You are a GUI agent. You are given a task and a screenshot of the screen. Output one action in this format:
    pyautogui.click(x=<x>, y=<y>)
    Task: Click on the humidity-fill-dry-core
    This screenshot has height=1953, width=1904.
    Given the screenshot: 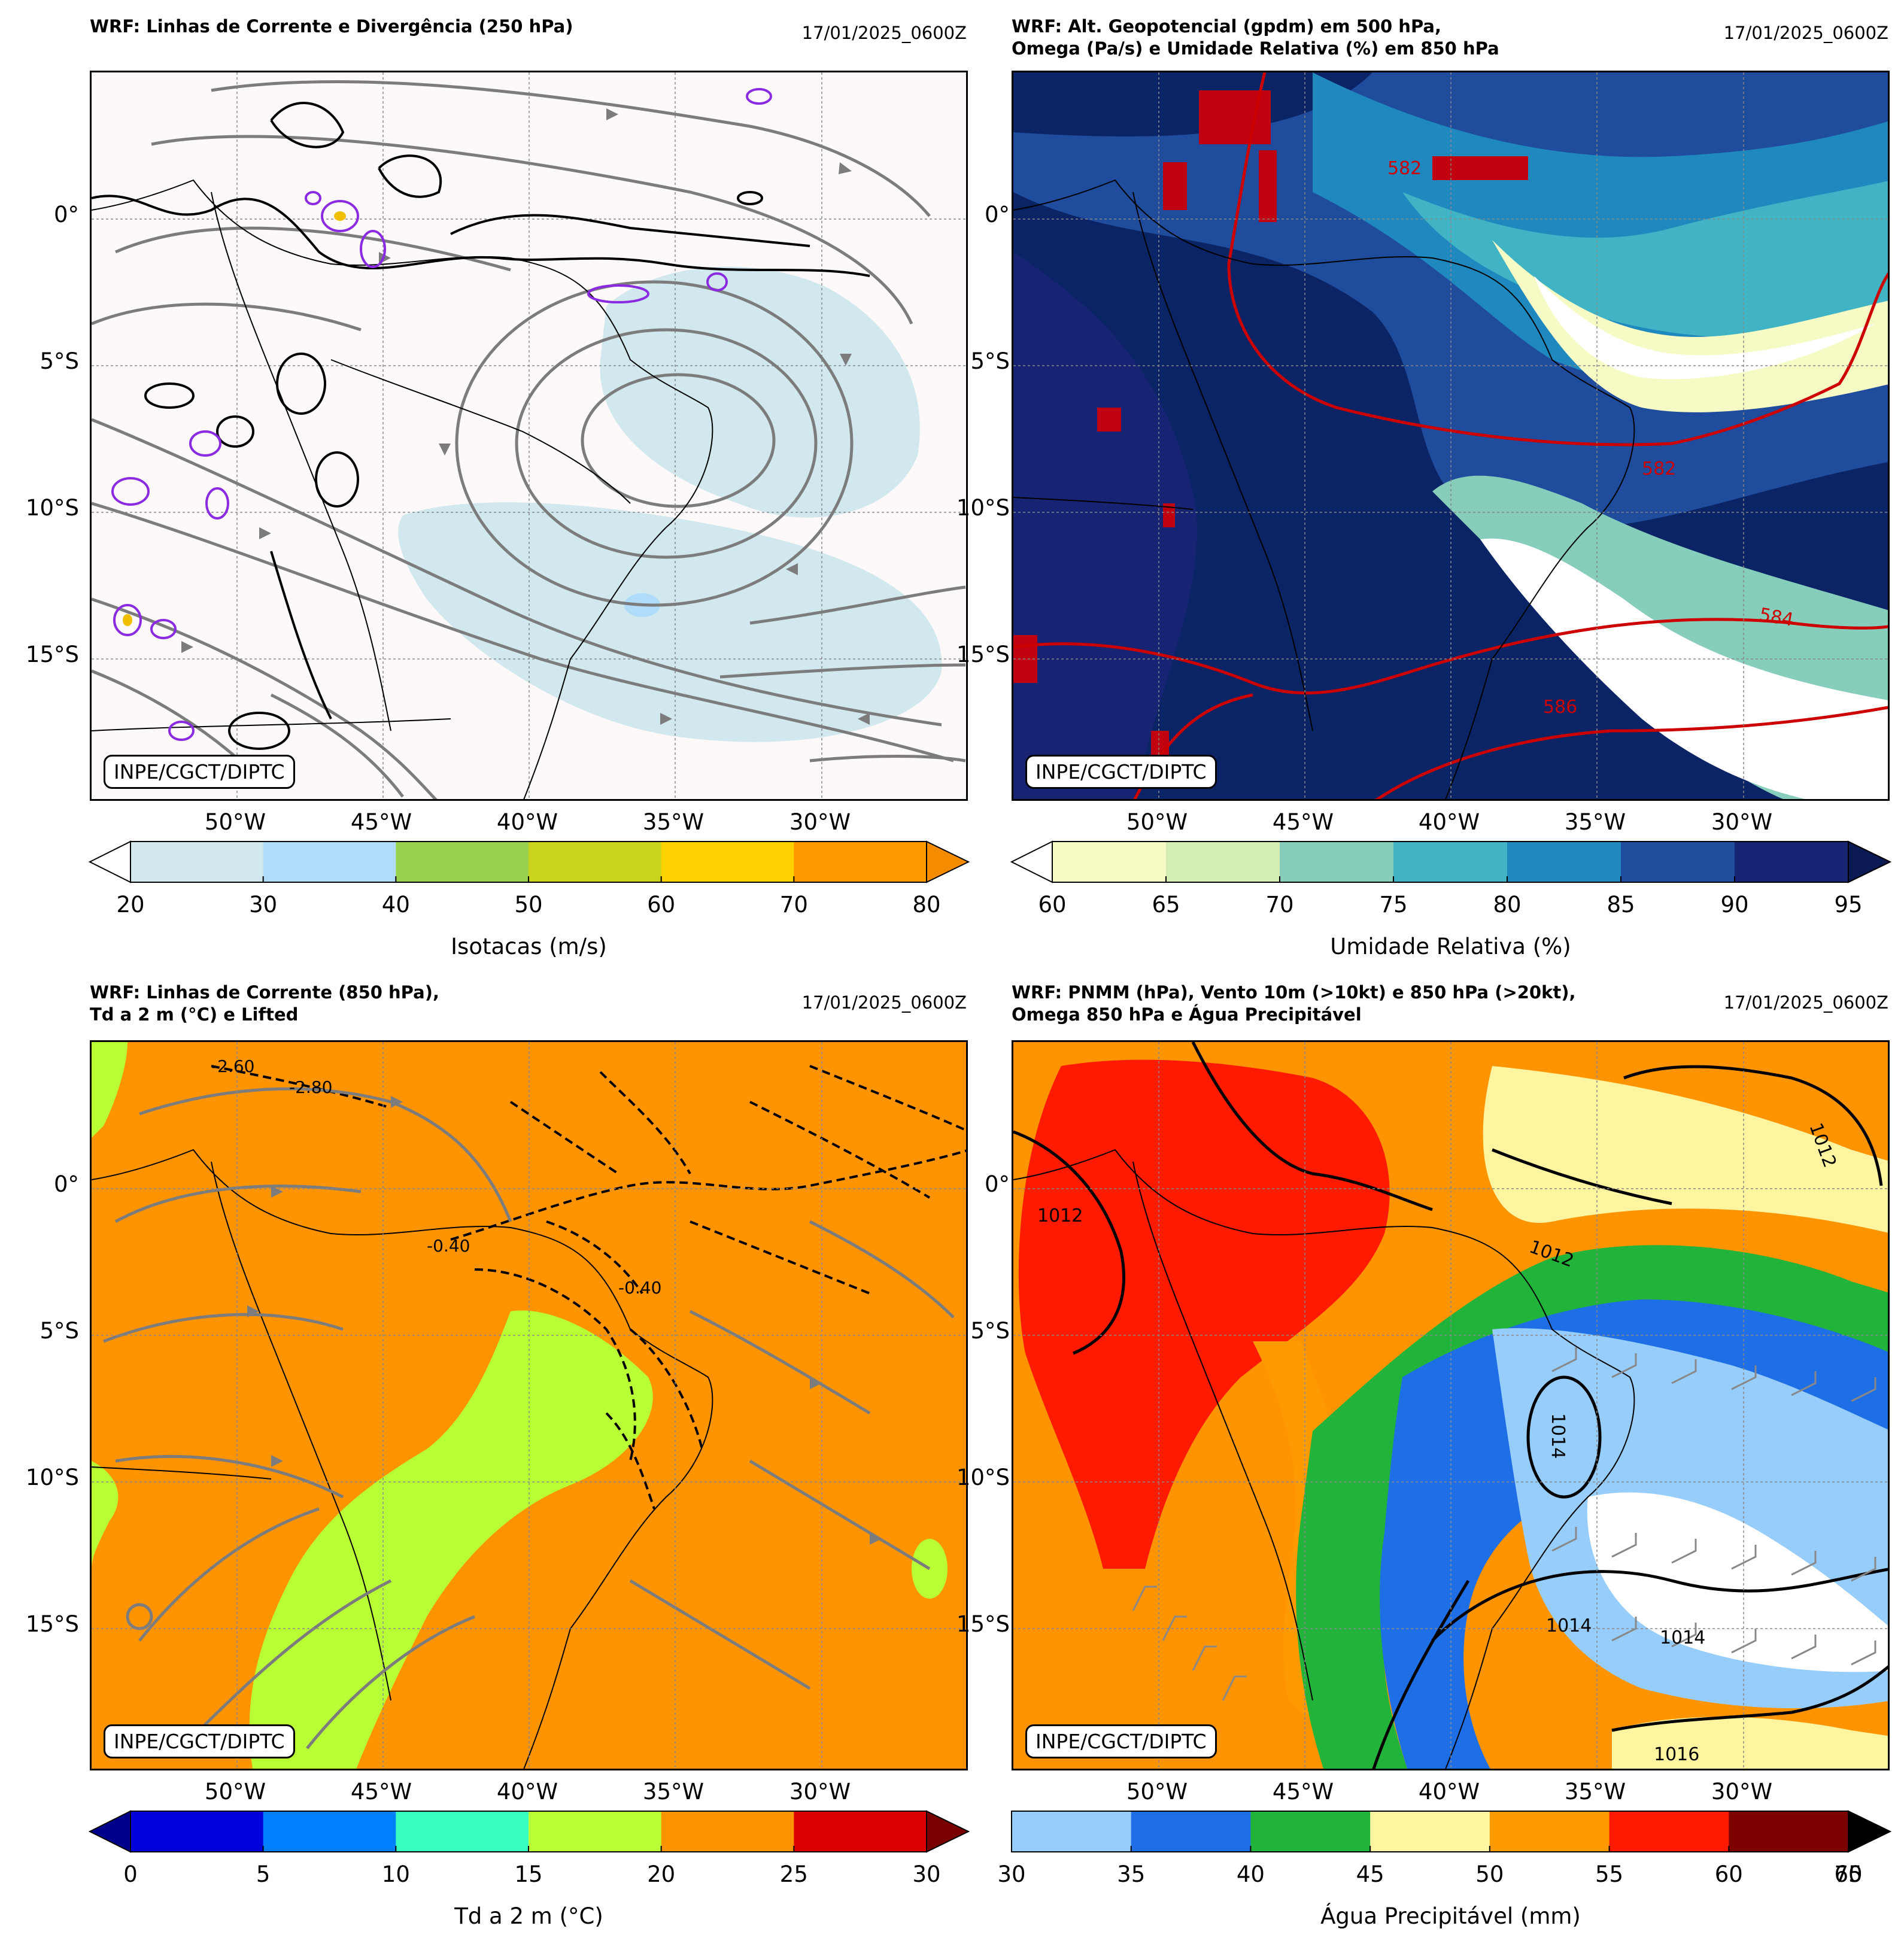 What is the action you would take?
    pyautogui.click(x=1705, y=327)
    